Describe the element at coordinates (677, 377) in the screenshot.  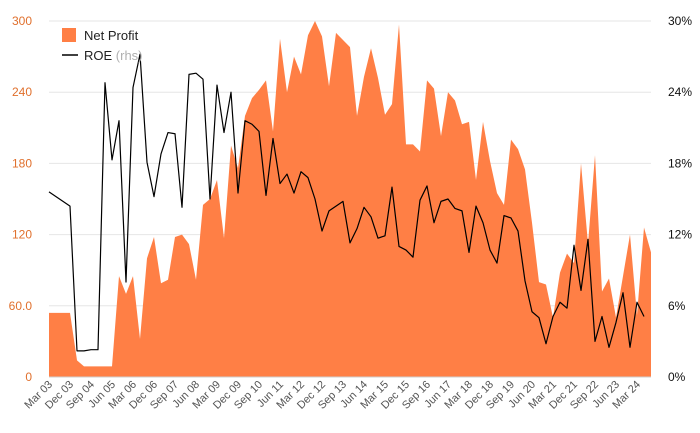
I see `y-right-tick-label: 0%` at that location.